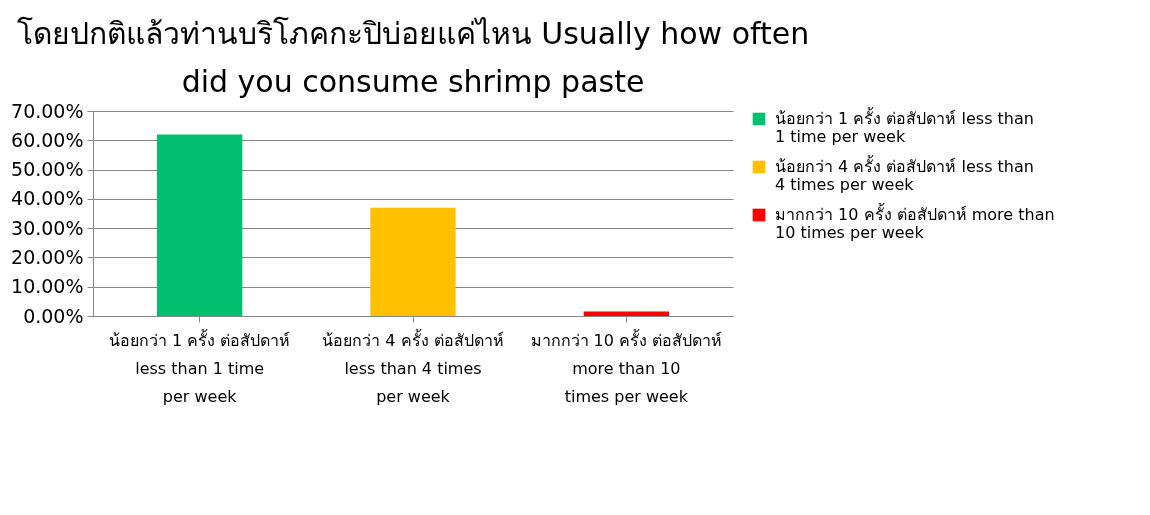 This screenshot has width=1150, height=515. I want to click on legend-label: มากกว่า 10 ครั้ง ต่อสัปดาห์ more than 10 times per week, so click(915, 222).